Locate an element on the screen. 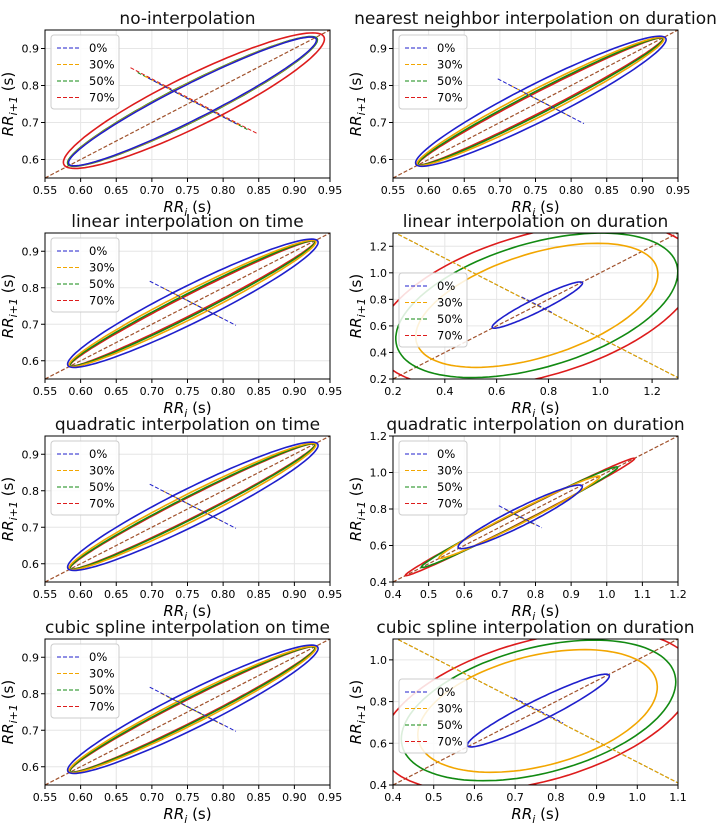 Image resolution: width=720 pixels, height=824 pixels. ellipse-70pct is located at coordinates (535, 712).